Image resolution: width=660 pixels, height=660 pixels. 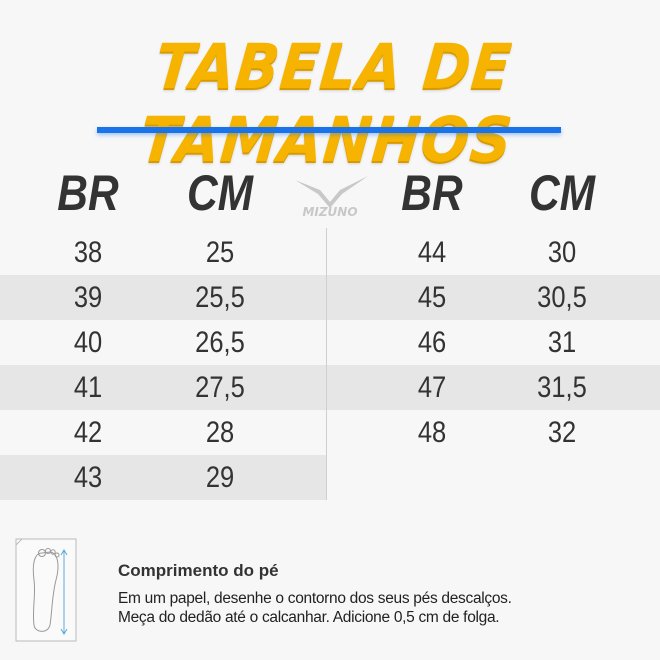 I want to click on br-cell: 38, so click(x=88, y=252).